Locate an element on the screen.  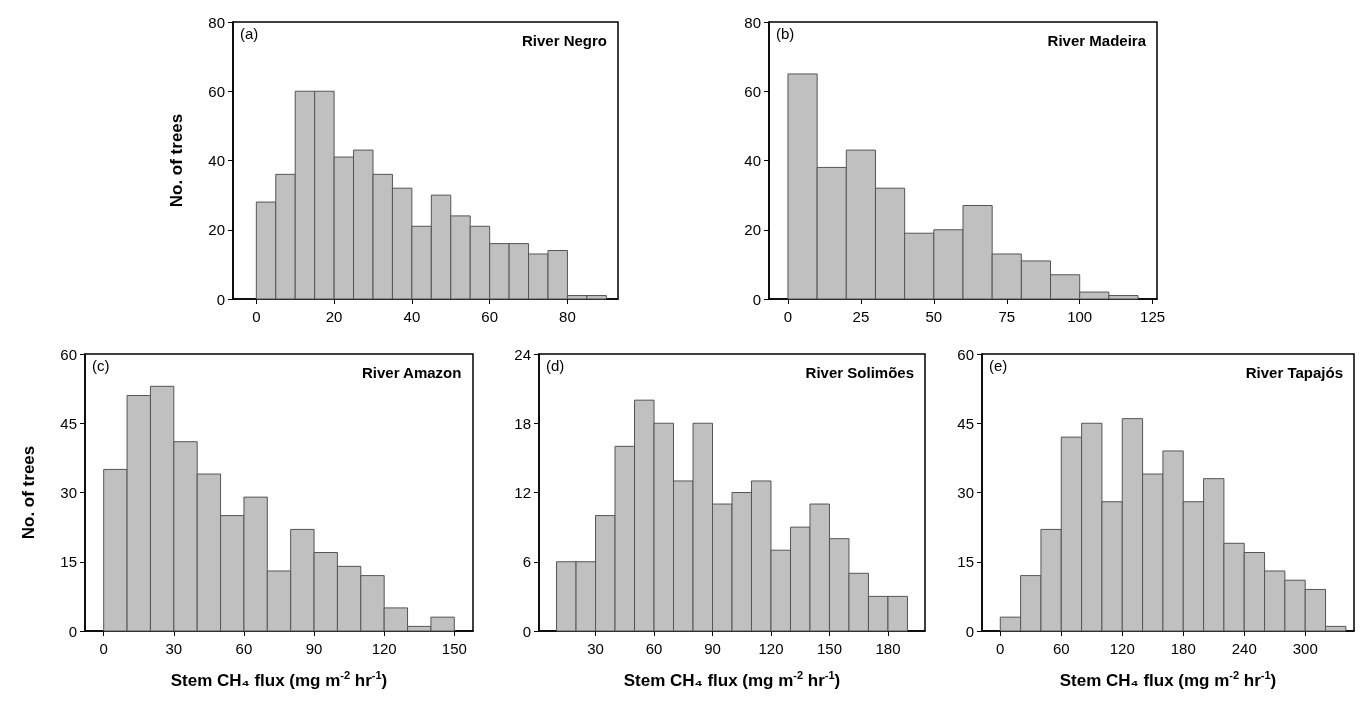
y-tick-label: 18 is located at coordinates (522, 423).